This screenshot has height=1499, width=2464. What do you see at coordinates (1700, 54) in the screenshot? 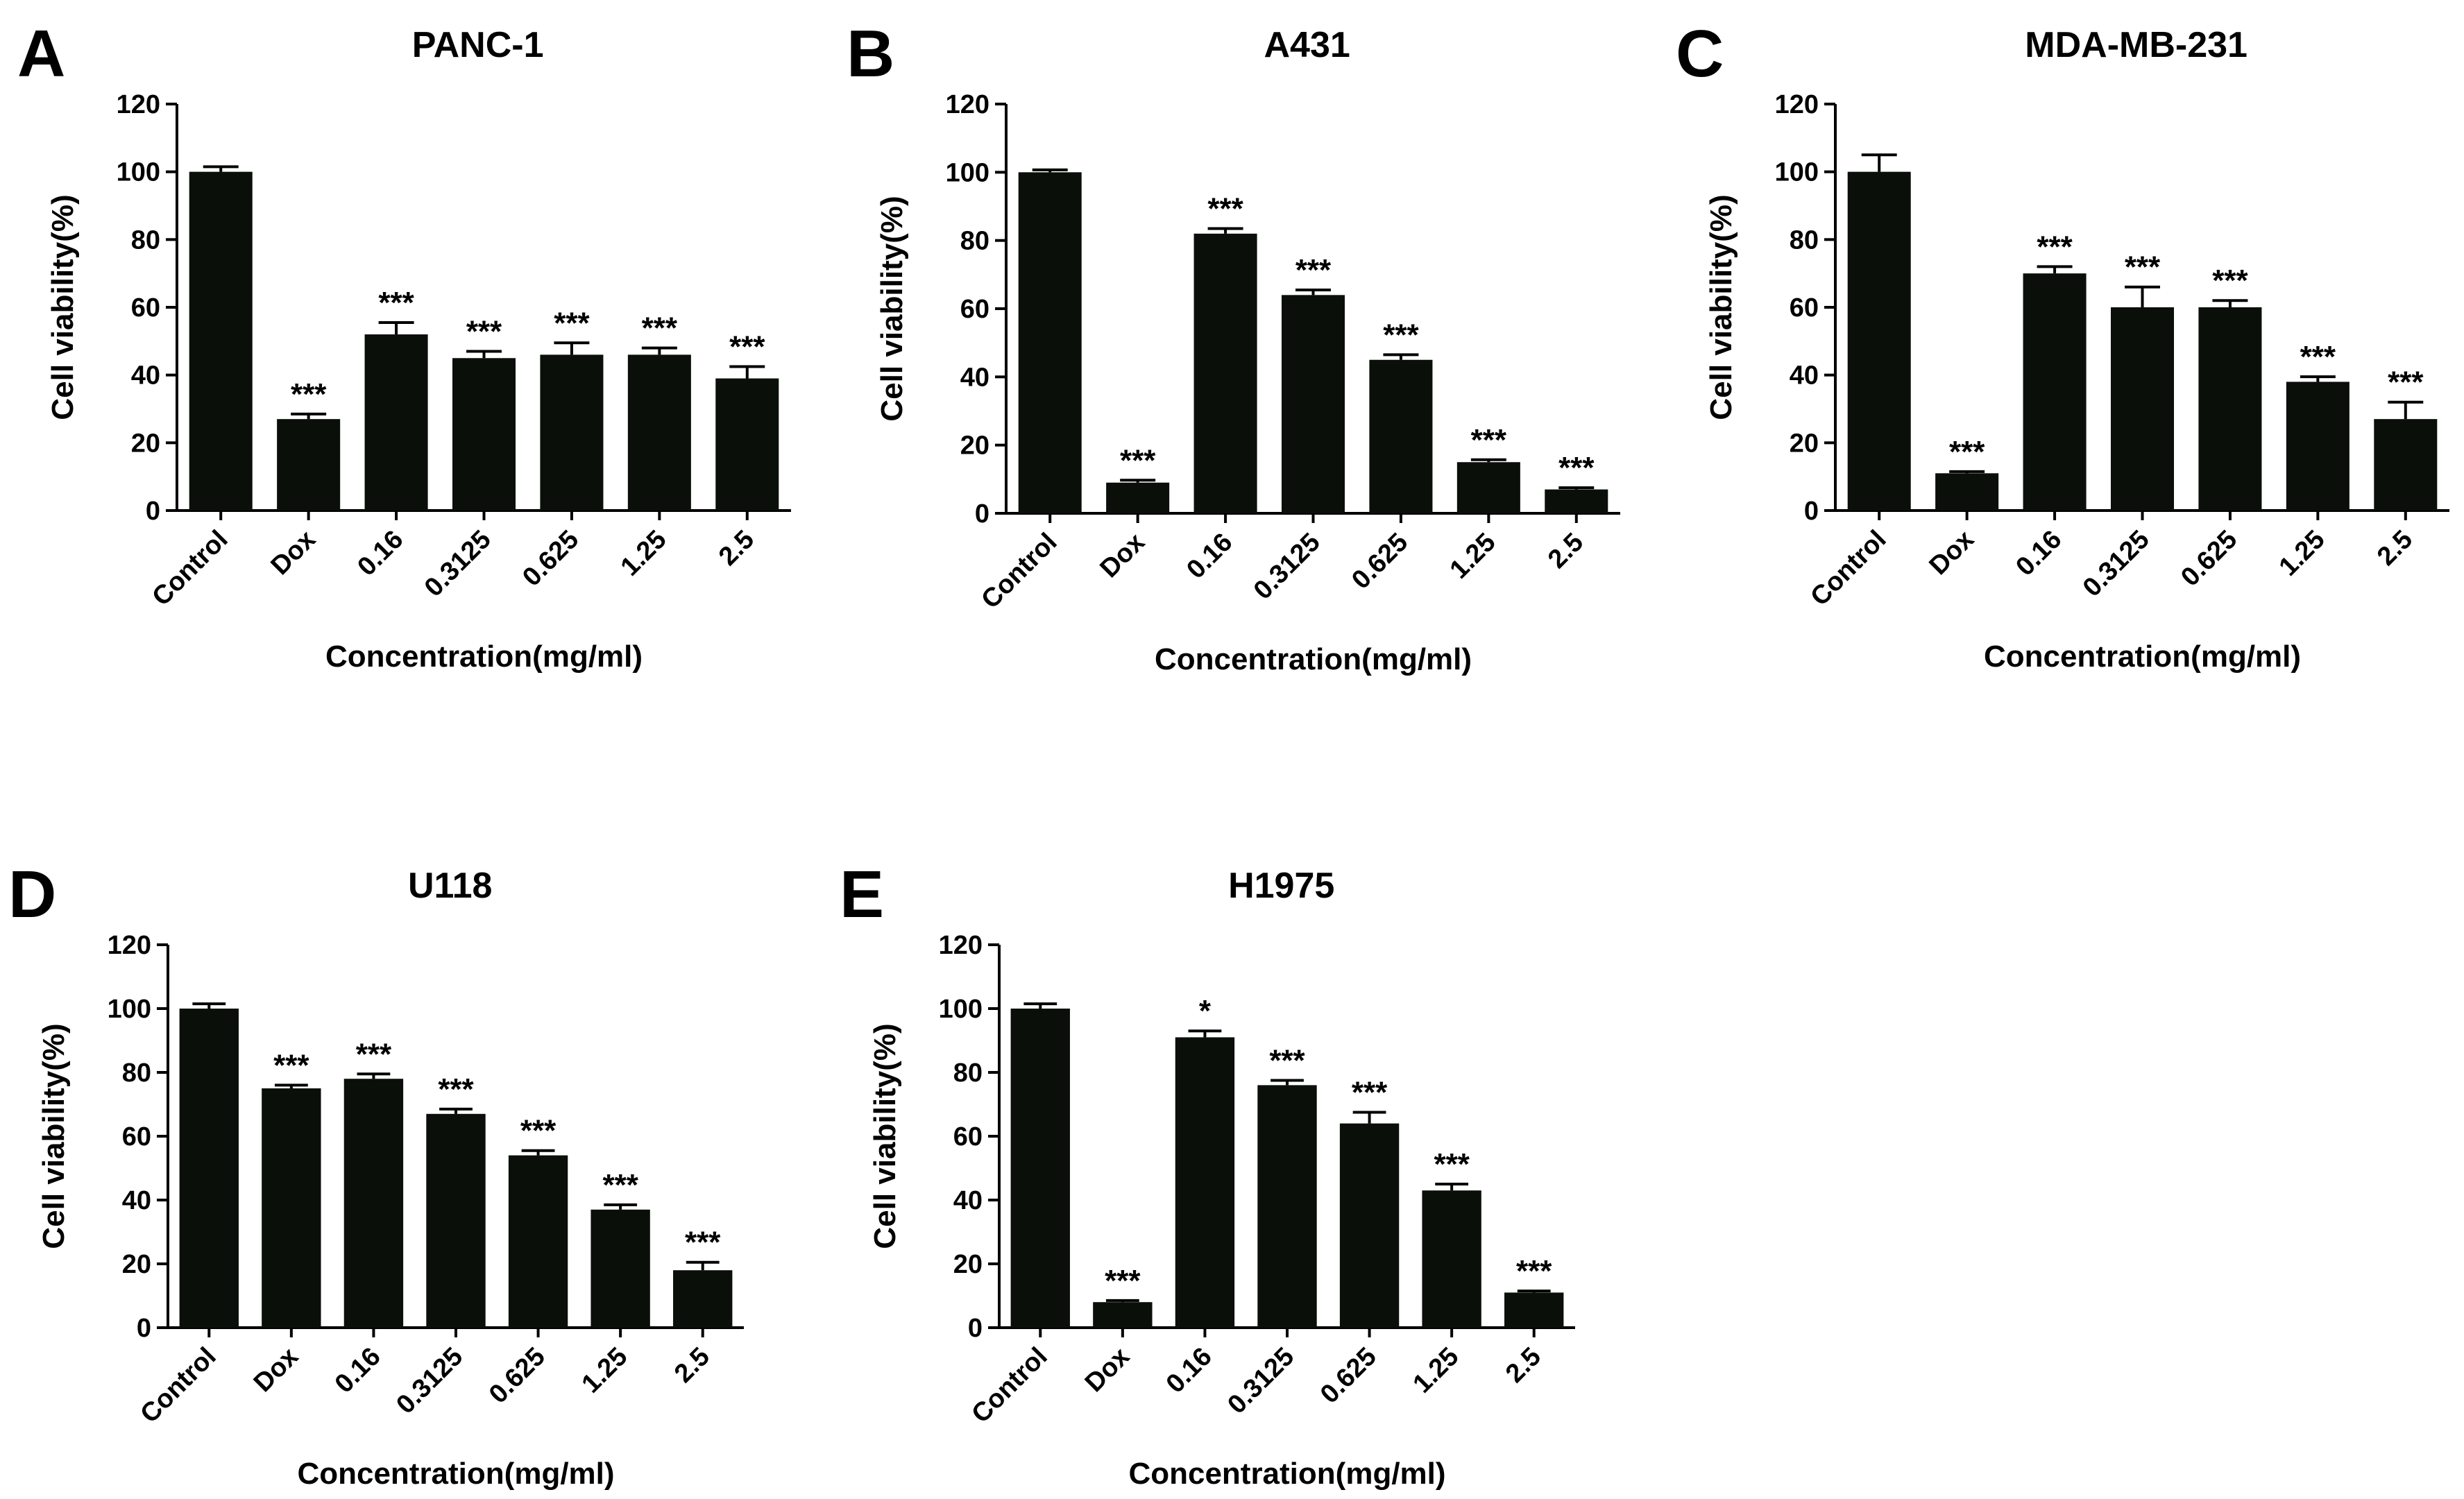
I see `panel-letter: C` at bounding box center [1700, 54].